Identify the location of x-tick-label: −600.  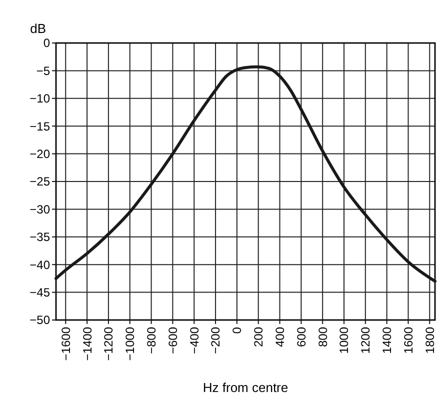
(173, 340).